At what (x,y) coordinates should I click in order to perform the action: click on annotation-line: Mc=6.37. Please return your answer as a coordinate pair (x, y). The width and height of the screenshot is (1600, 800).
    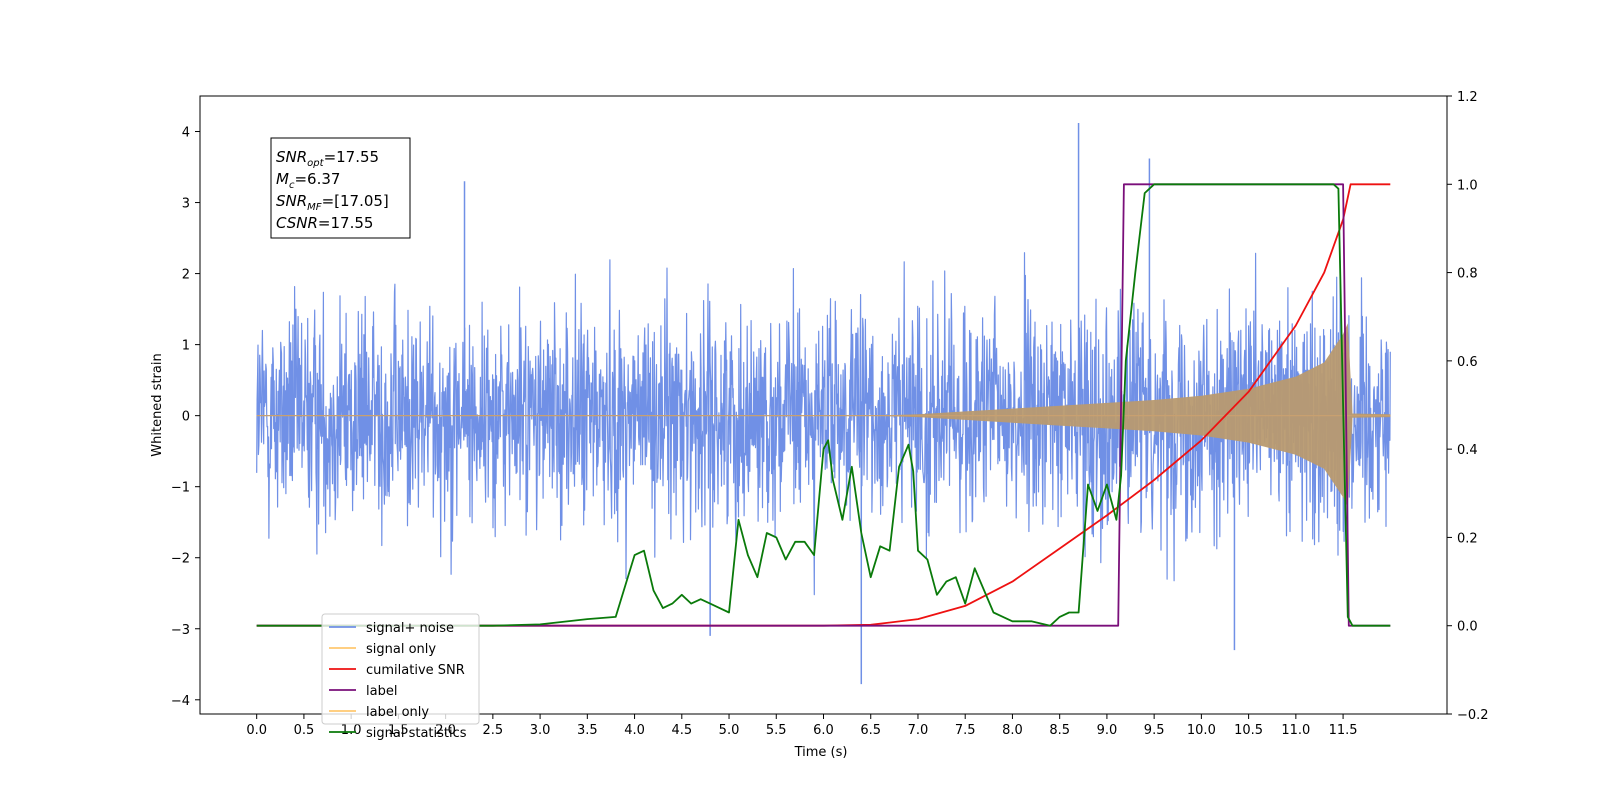
    Looking at the image, I should click on (308, 180).